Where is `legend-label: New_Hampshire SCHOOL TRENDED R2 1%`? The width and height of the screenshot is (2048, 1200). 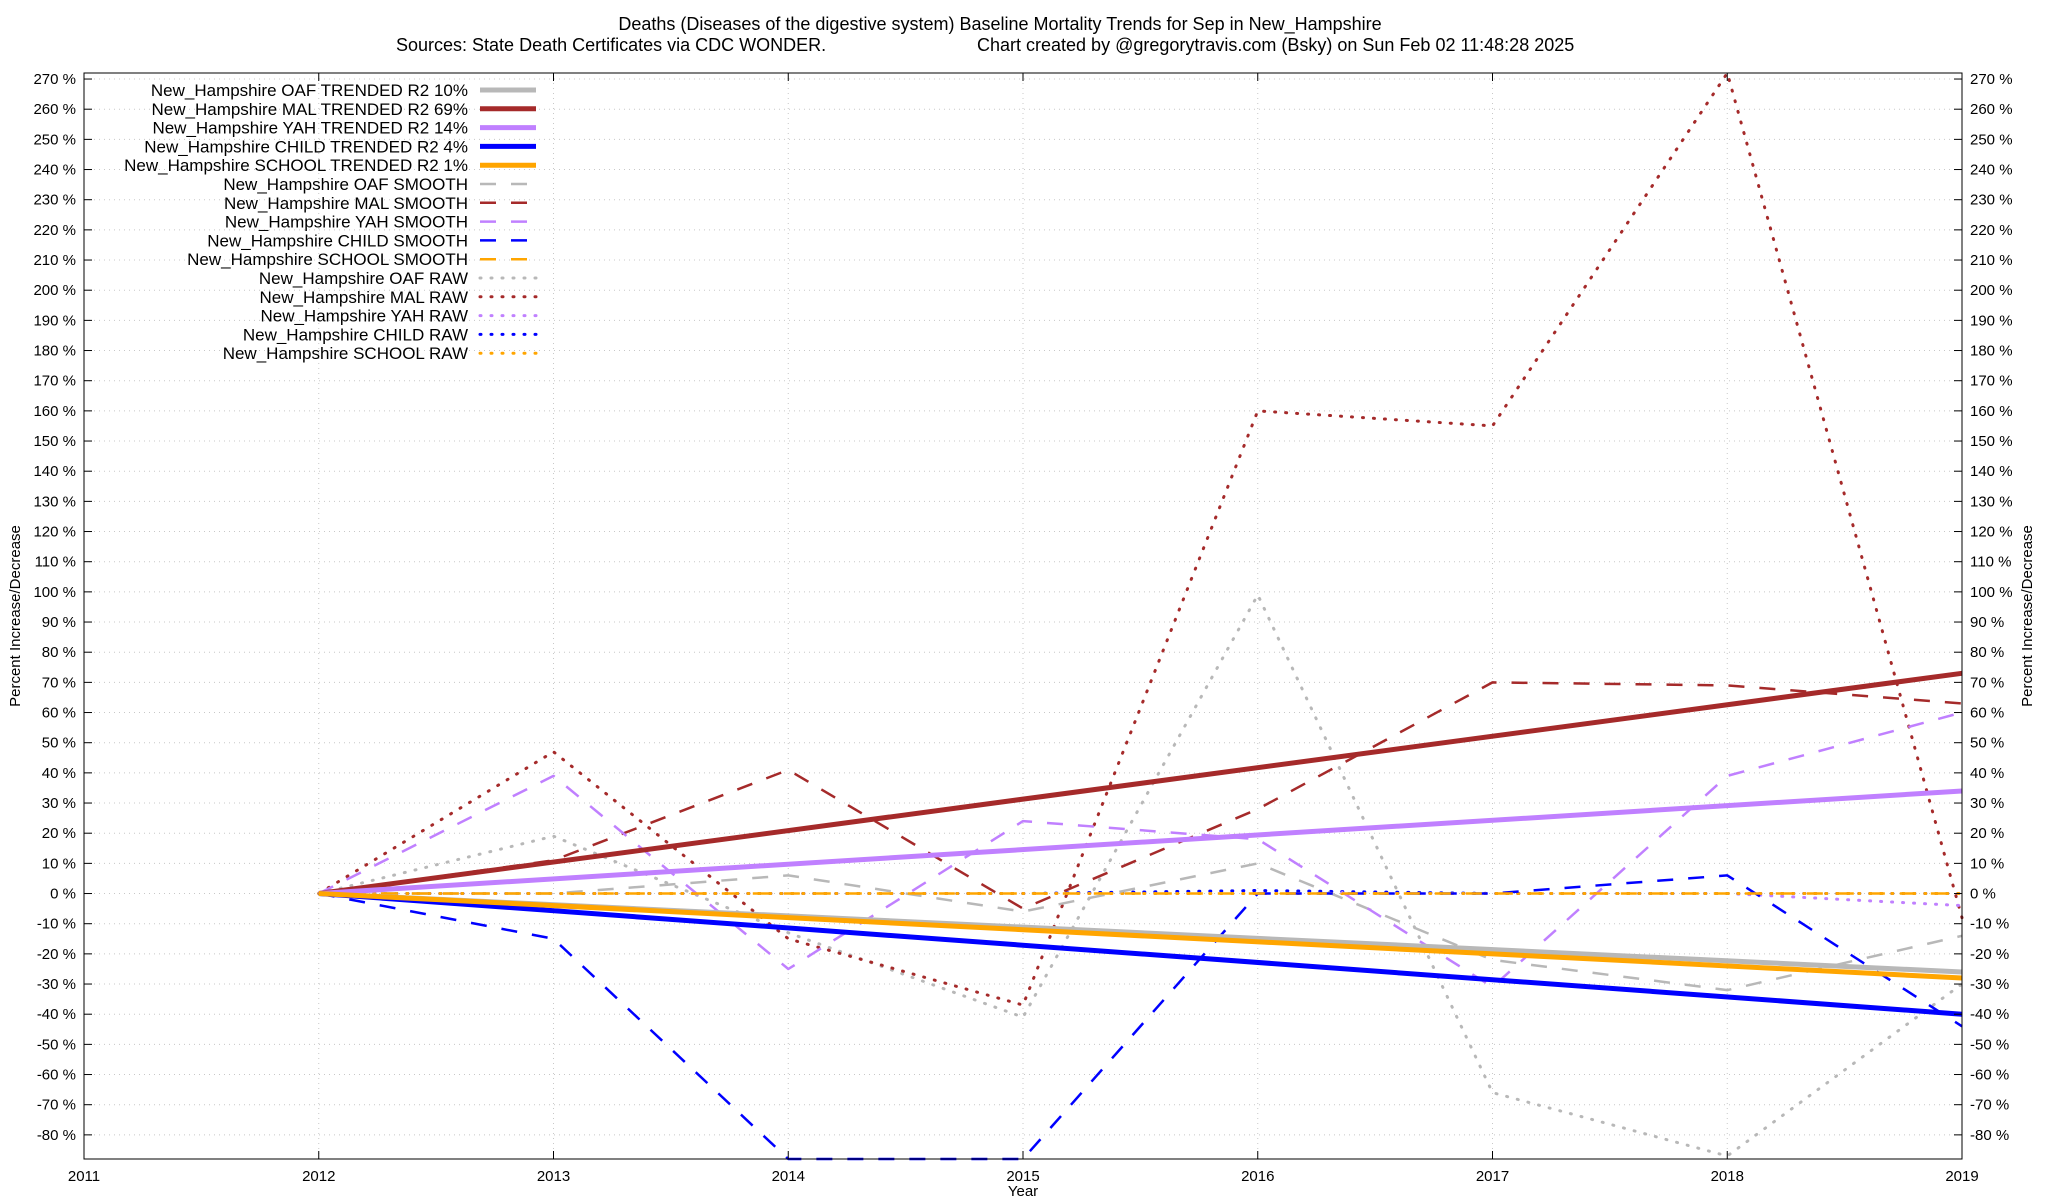 legend-label: New_Hampshire SCHOOL TRENDED R2 1% is located at coordinates (296, 165).